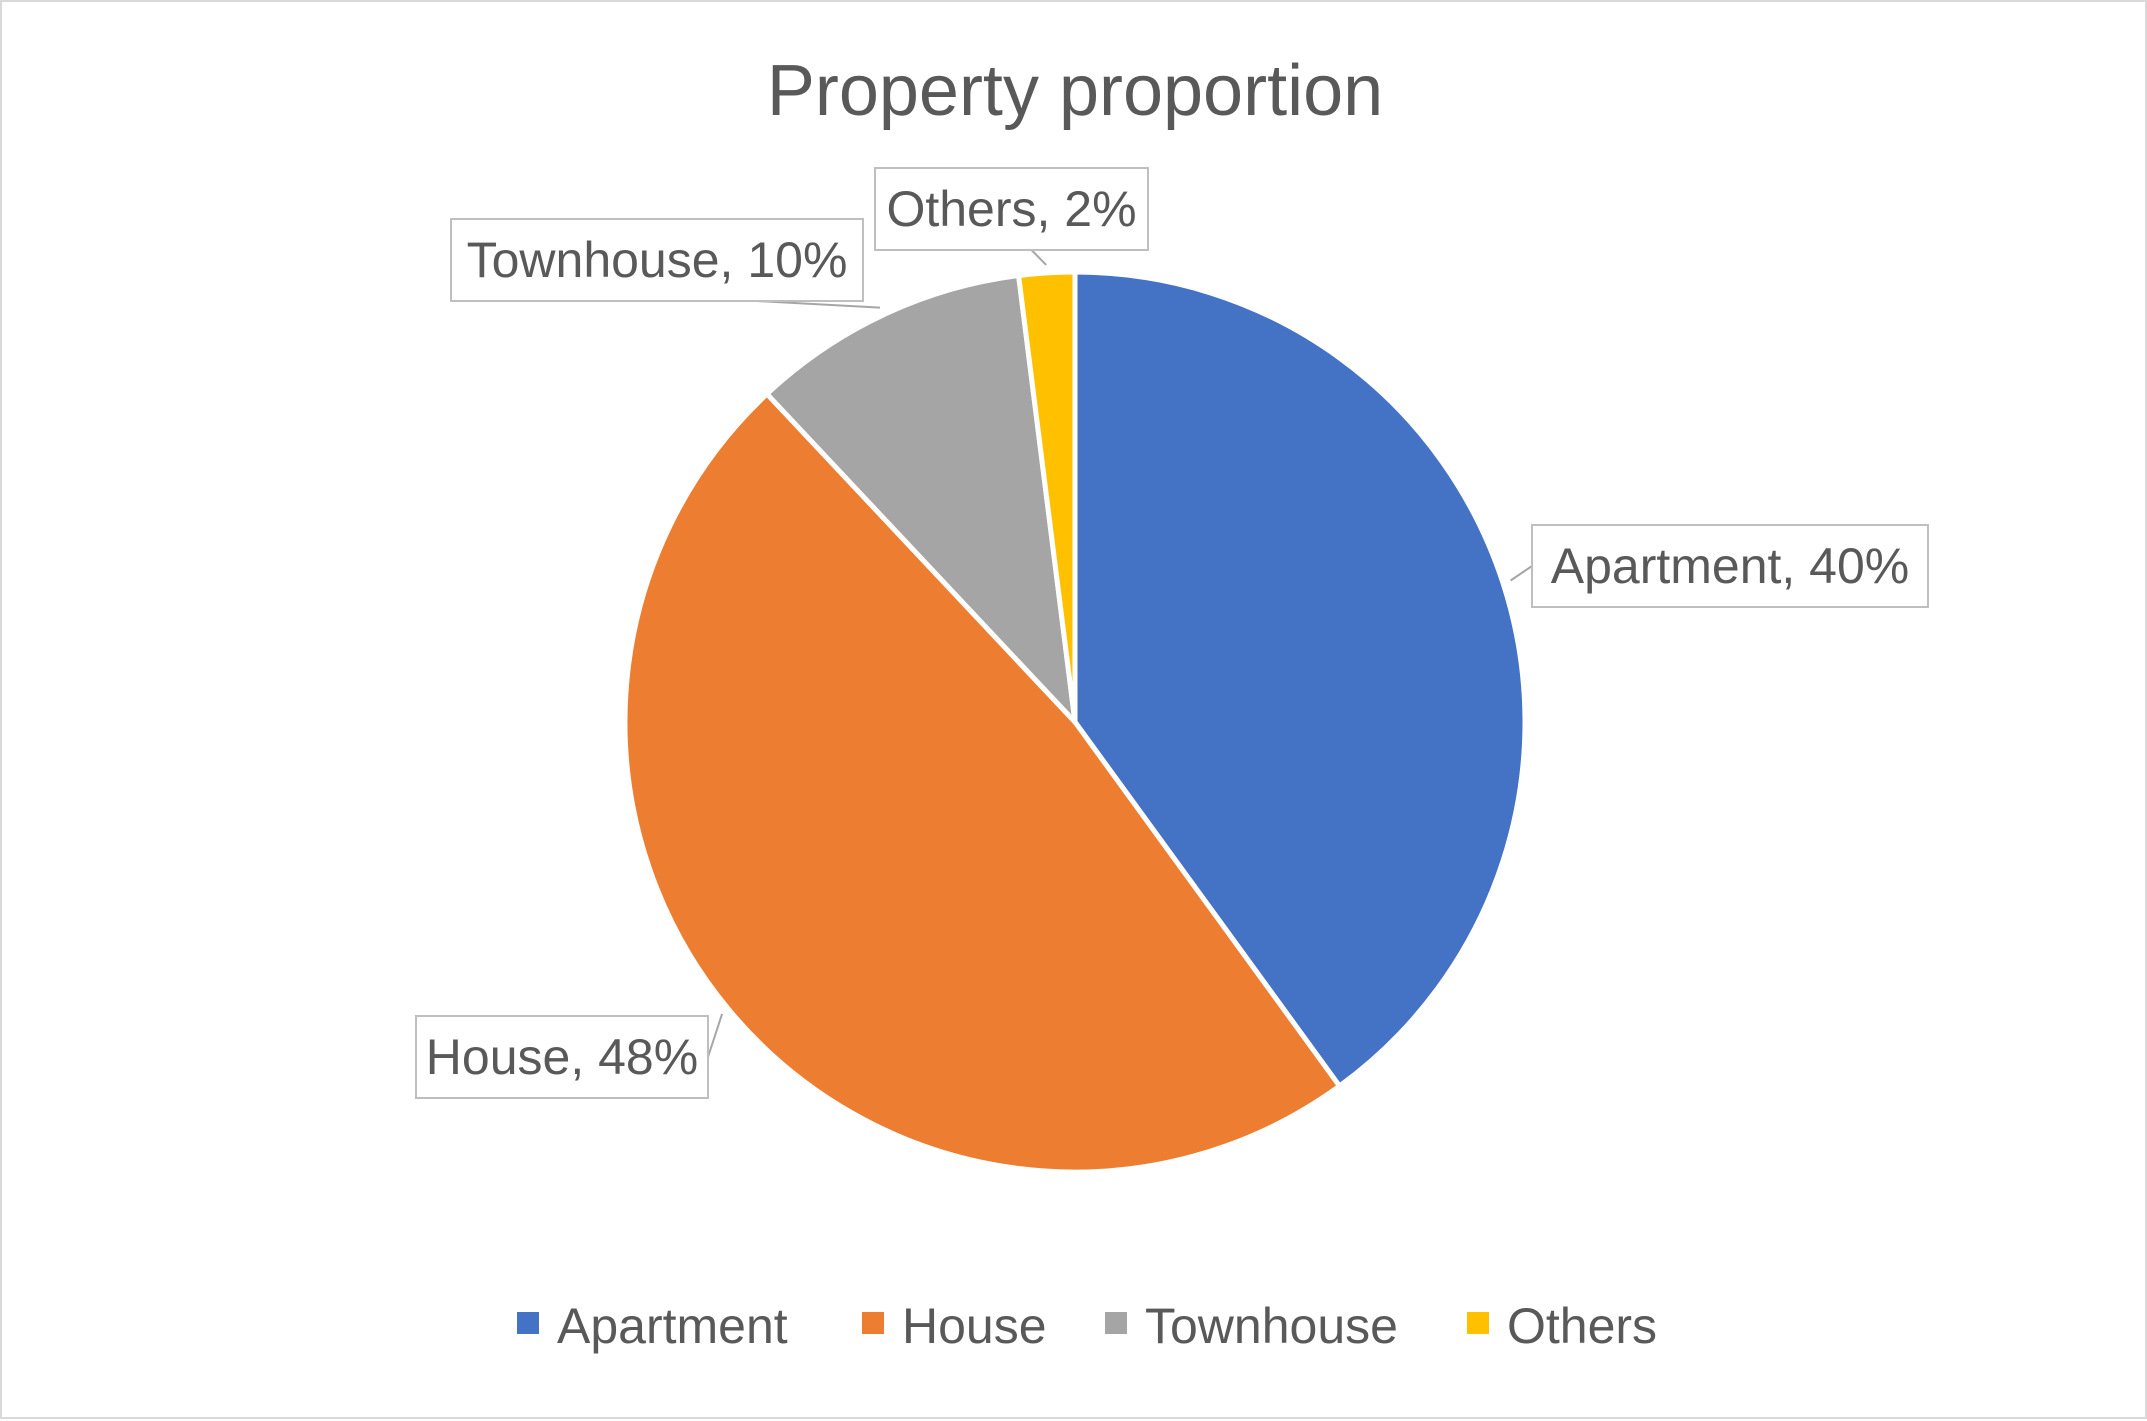 Image resolution: width=2147 pixels, height=1421 pixels. Describe the element at coordinates (1038, 257) in the screenshot. I see `leader-line-others` at that location.